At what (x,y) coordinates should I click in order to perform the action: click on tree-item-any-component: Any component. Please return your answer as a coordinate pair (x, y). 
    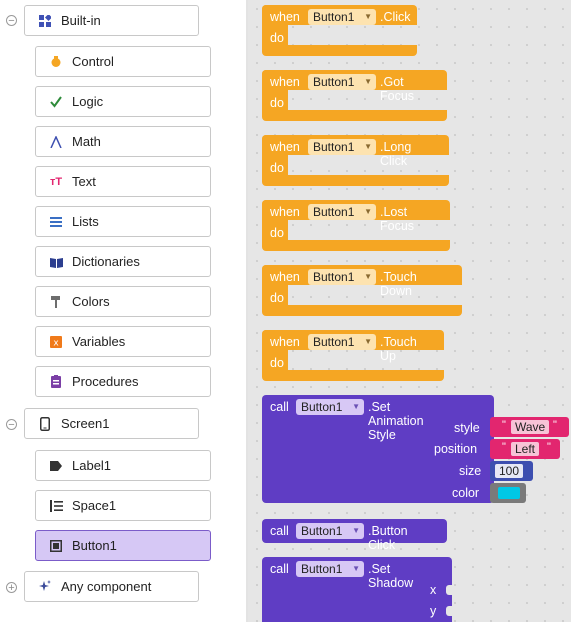
    Looking at the image, I should click on (111, 586).